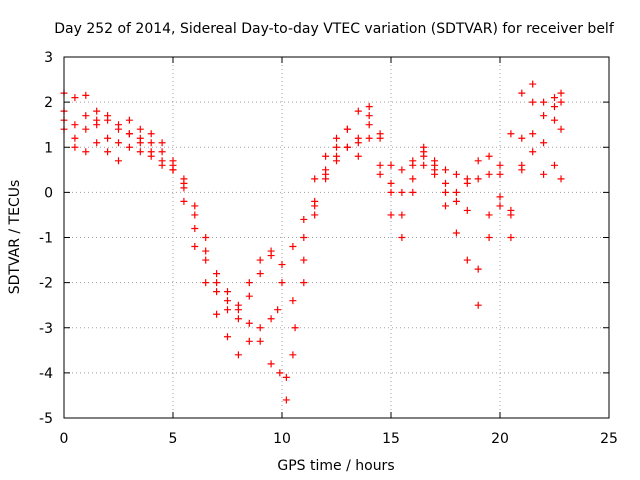  Describe the element at coordinates (173, 439) in the screenshot. I see `x-tick-label: 5` at that location.